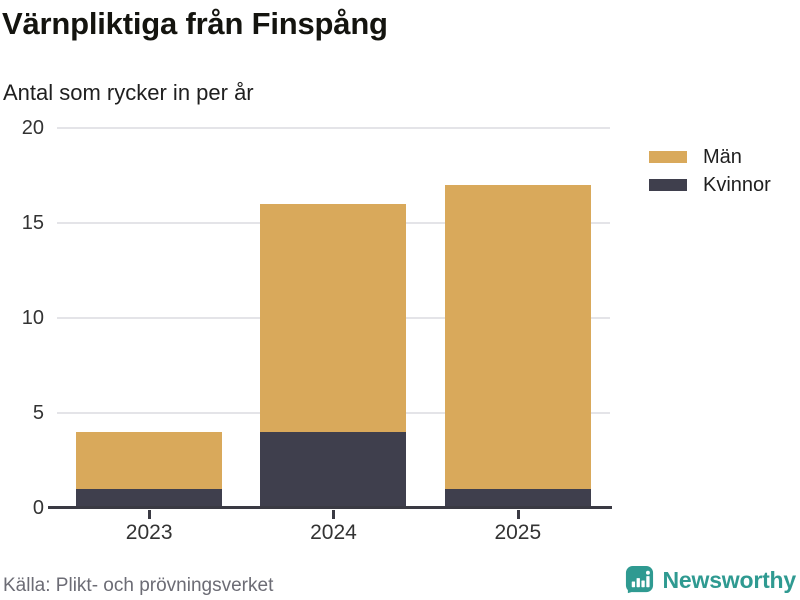  Describe the element at coordinates (737, 184) in the screenshot. I see `legend-label-kvinnor: Kvinnor` at that location.